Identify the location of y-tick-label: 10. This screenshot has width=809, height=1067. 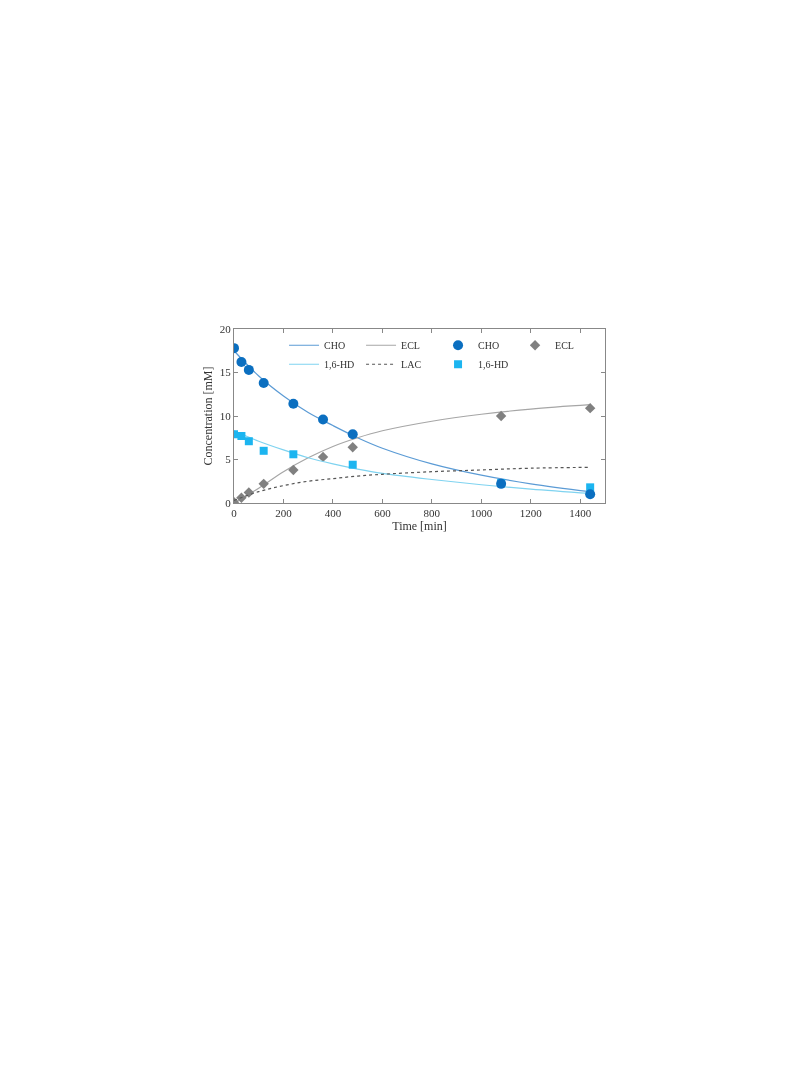
(225, 415).